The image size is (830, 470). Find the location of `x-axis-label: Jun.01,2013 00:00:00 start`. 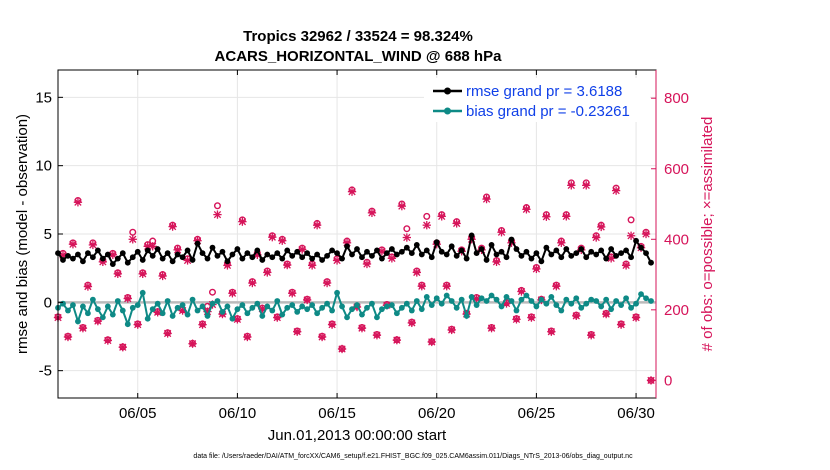

x-axis-label: Jun.01,2013 00:00:00 start is located at coordinates (357, 435).